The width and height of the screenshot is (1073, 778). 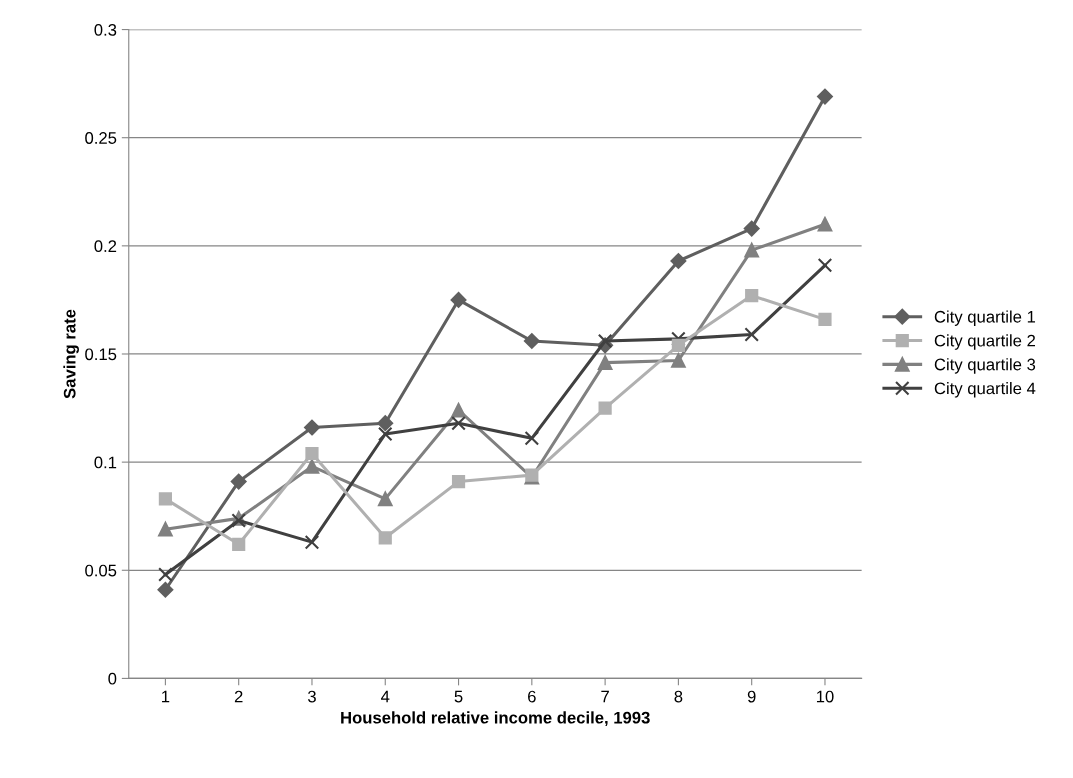 What do you see at coordinates (105, 246) in the screenshot?
I see `y-tick-label: 0.2` at bounding box center [105, 246].